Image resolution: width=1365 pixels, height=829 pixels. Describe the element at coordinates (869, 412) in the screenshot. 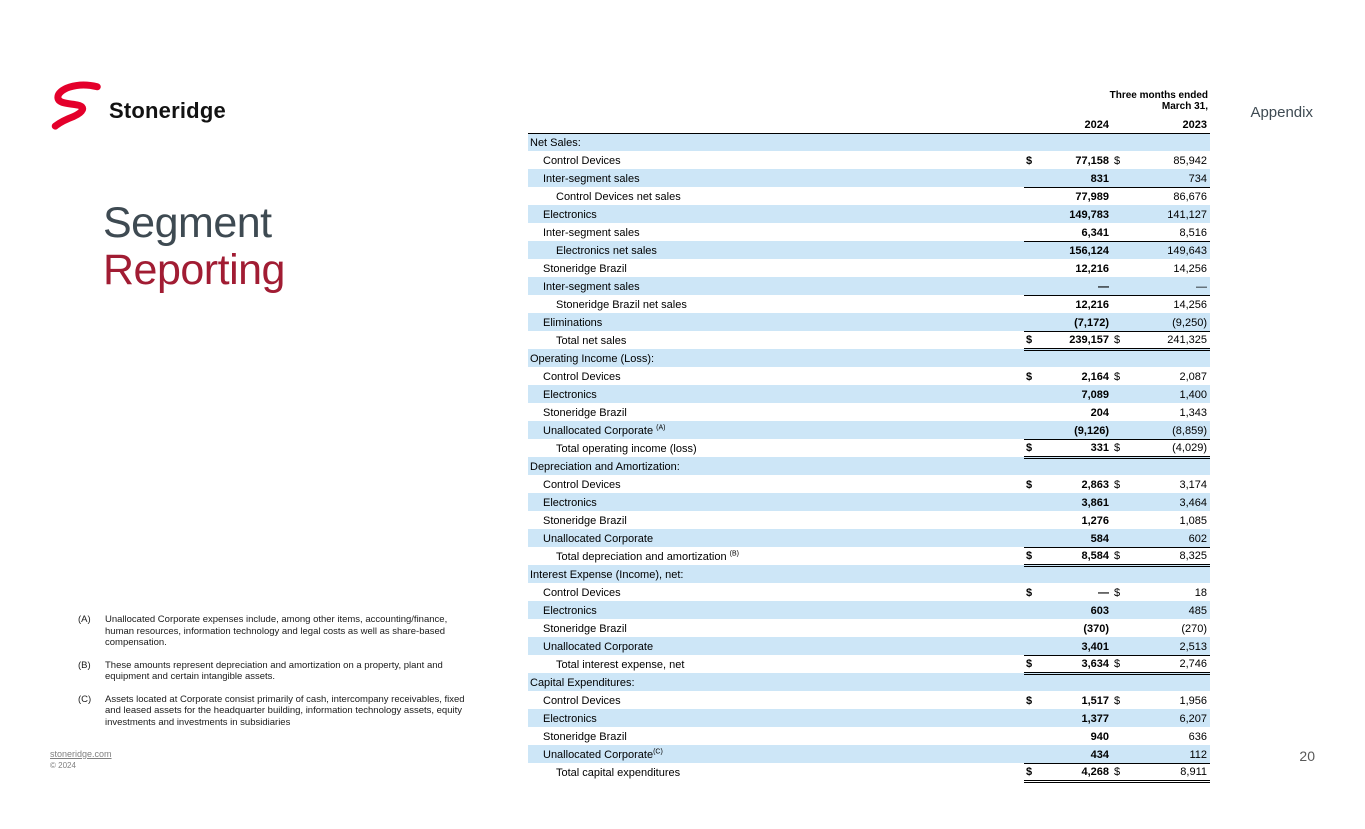

I see `table-row: Stoneridge Brazil 204 1,343` at that location.